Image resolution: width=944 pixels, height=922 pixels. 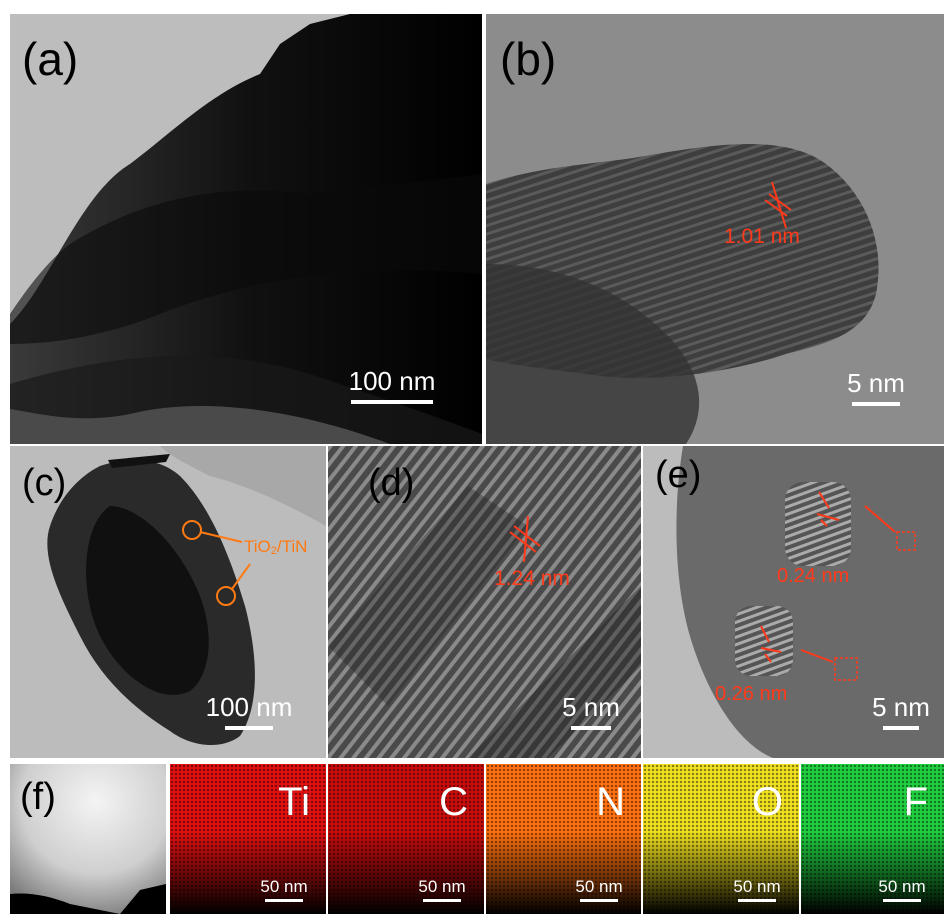 I want to click on panel-c-phase-sub: 2, so click(x=273, y=551).